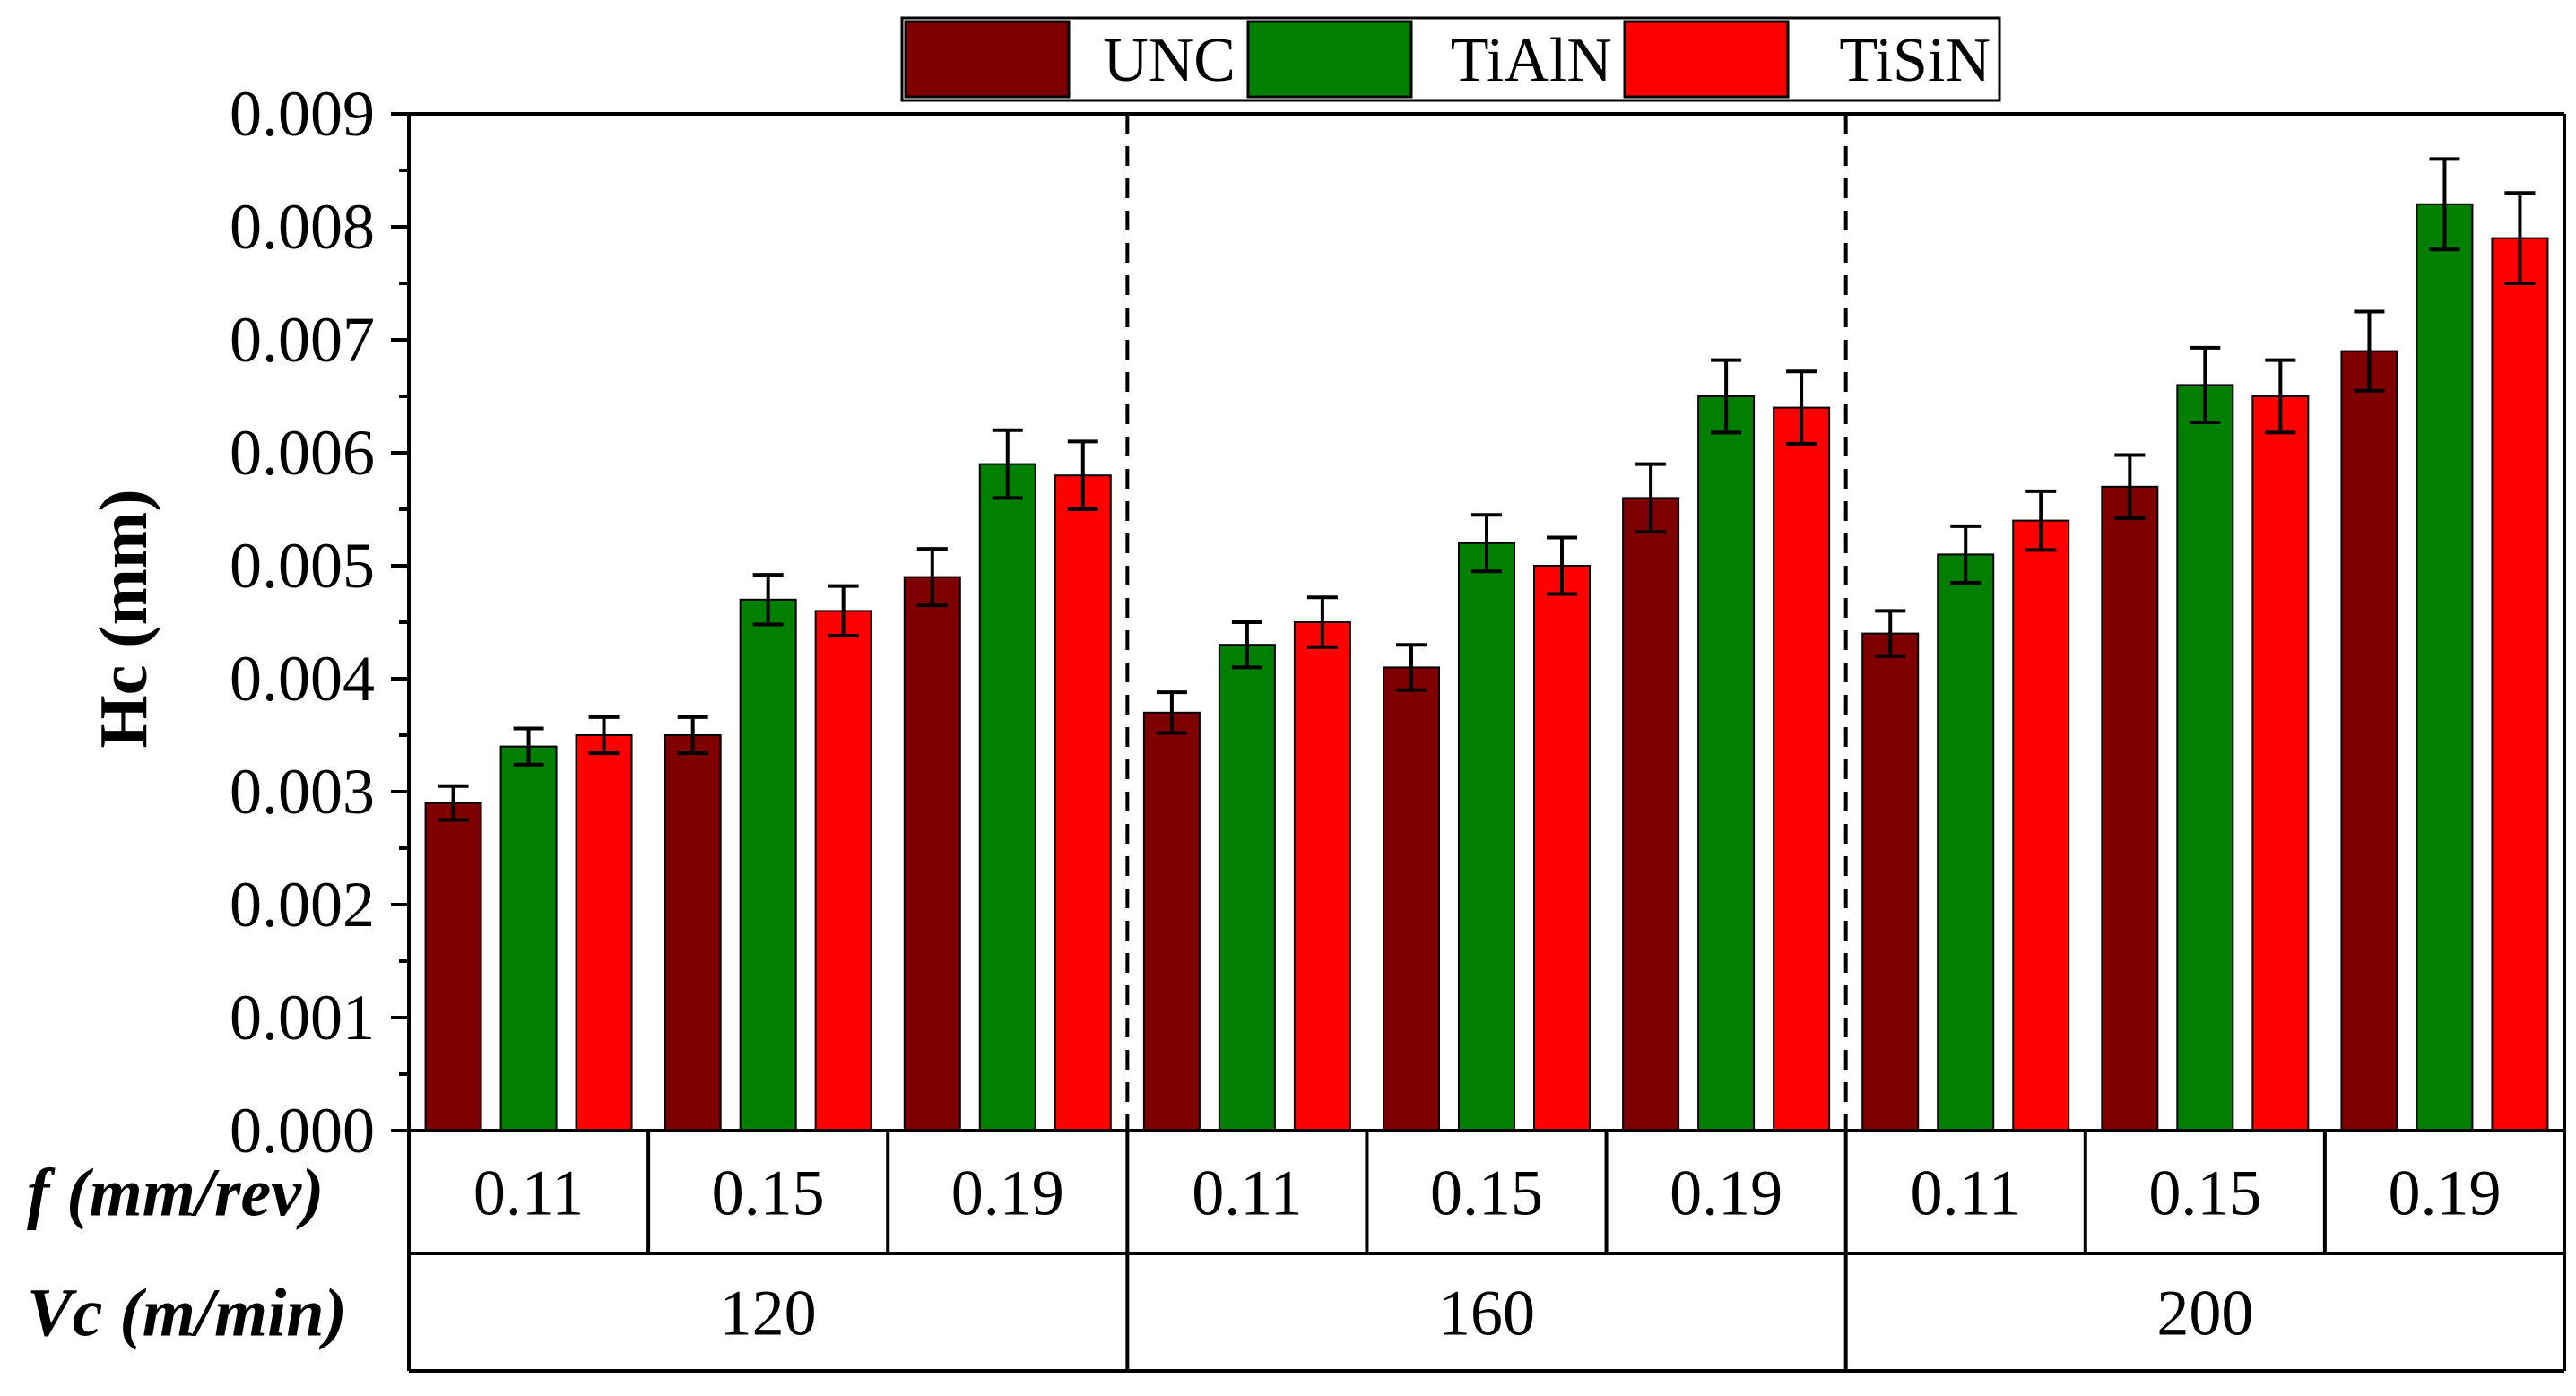  What do you see at coordinates (1322, 877) in the screenshot?
I see `bar-tisin-160-0.11` at bounding box center [1322, 877].